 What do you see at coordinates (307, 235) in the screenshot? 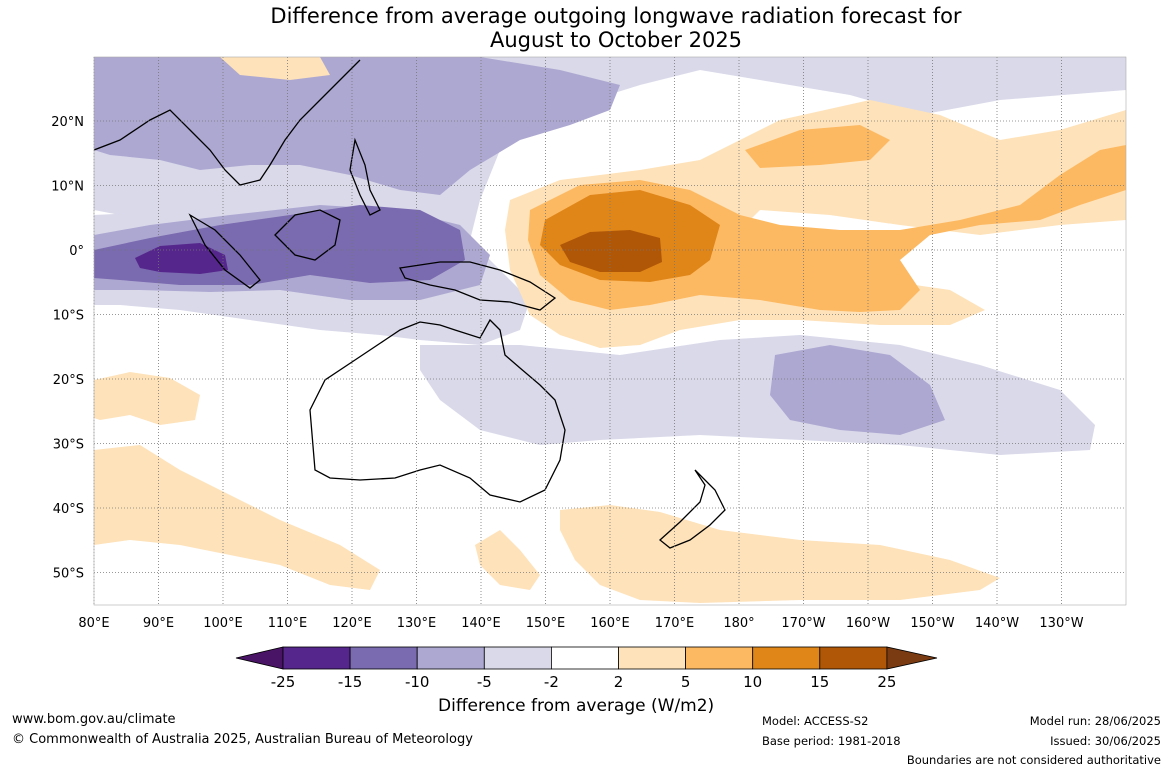
I see `borneo-coastline` at bounding box center [307, 235].